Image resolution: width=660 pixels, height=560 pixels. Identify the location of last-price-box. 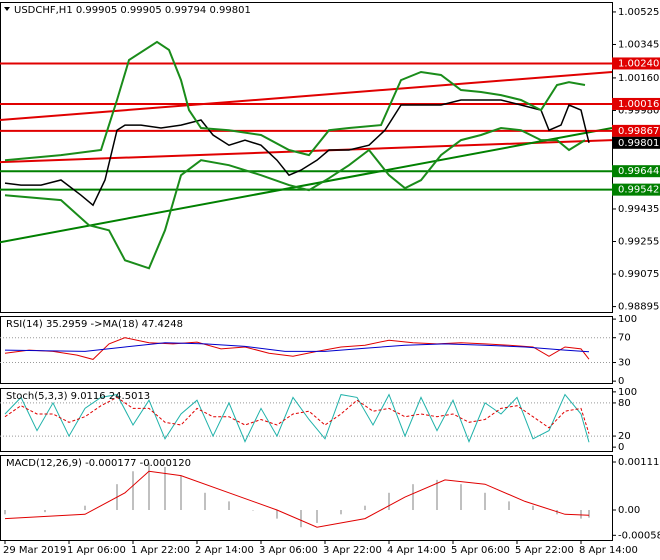
(636, 142).